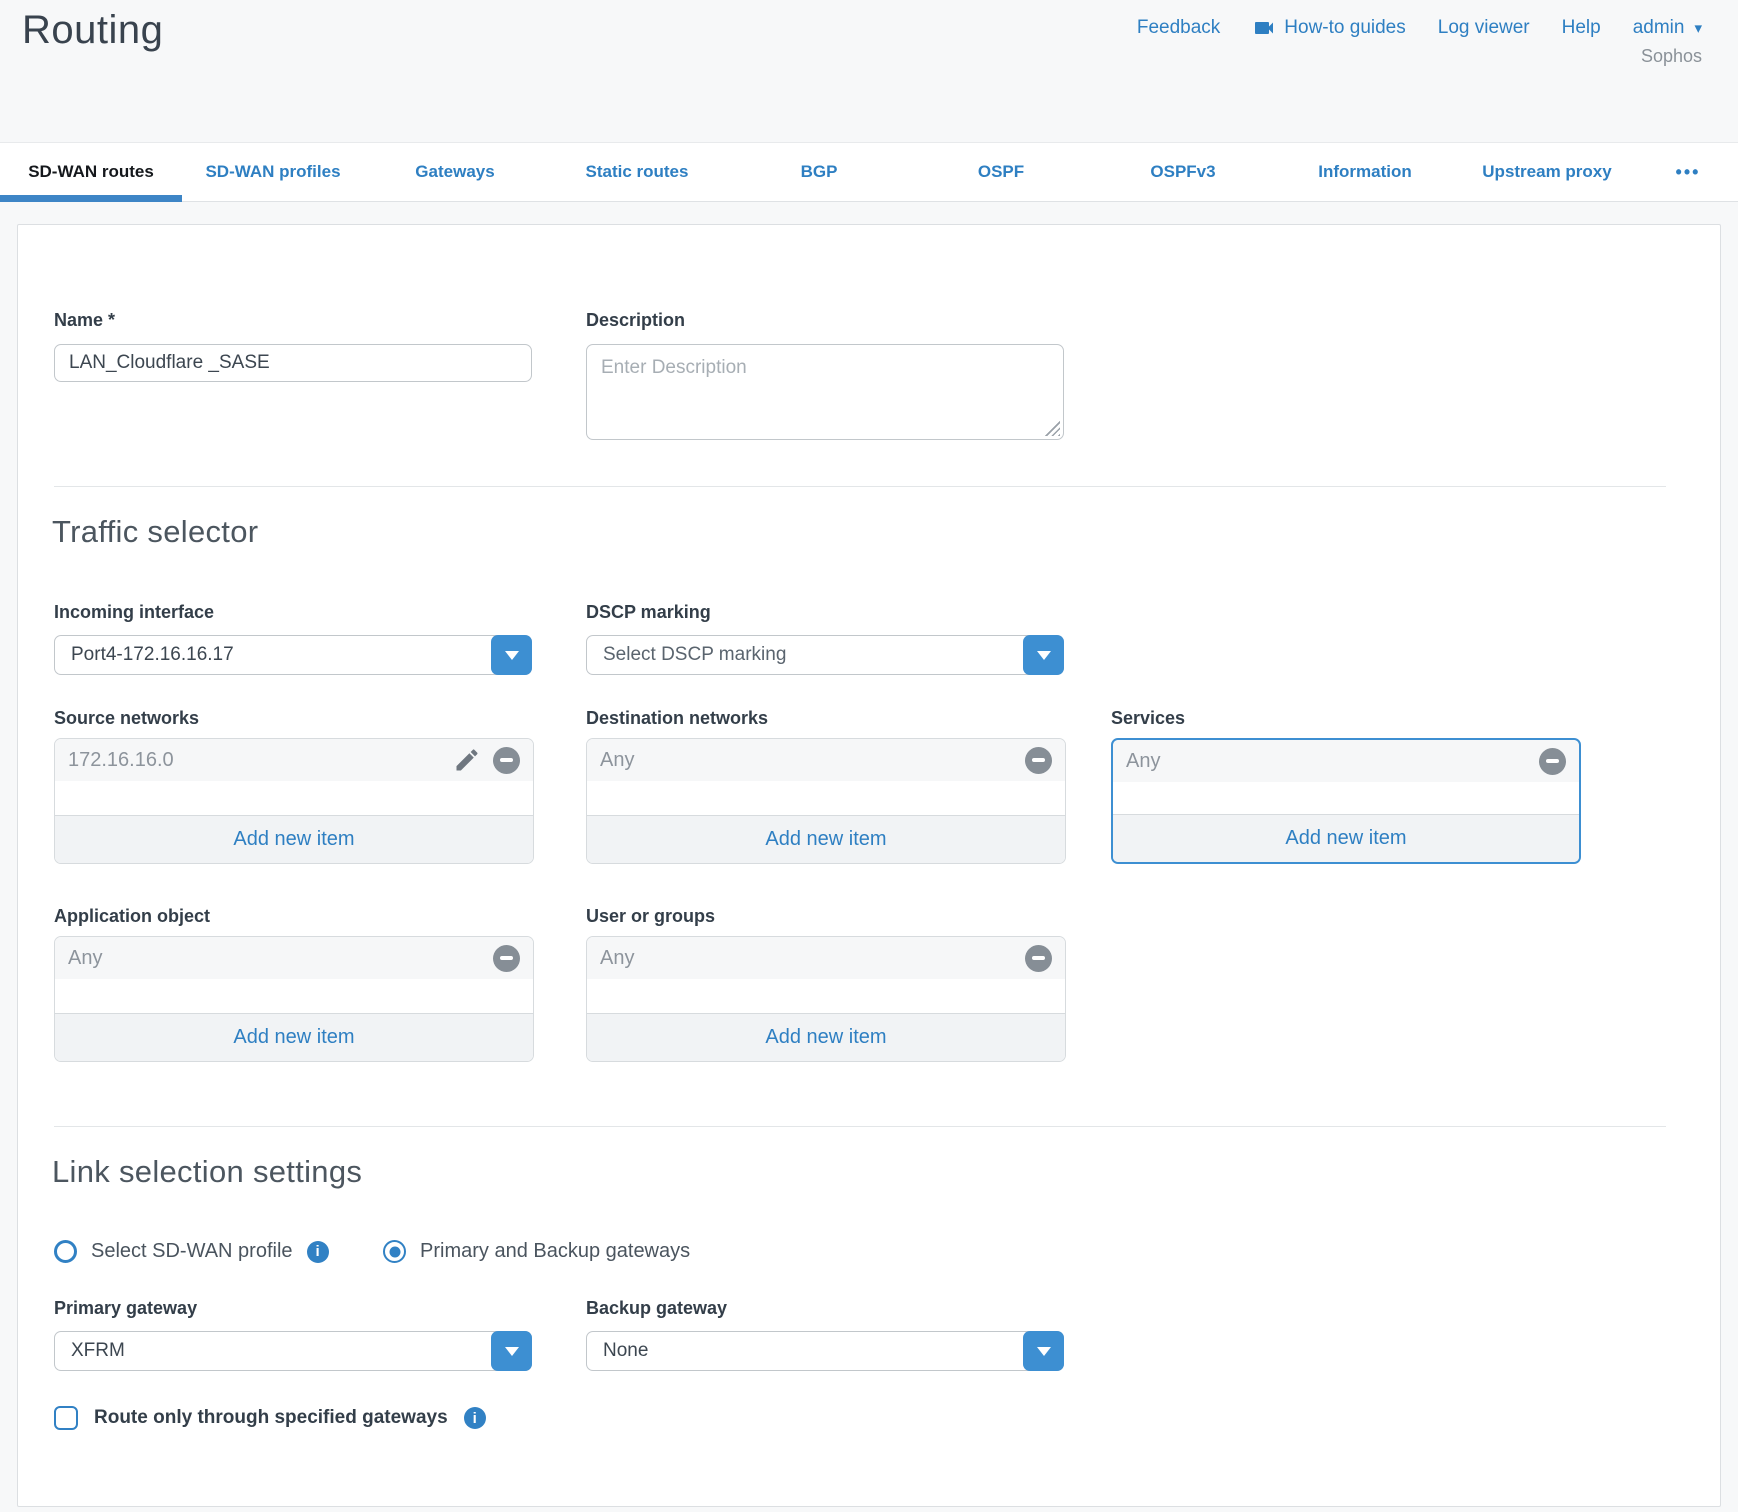  What do you see at coordinates (121, 759) in the screenshot?
I see `list-item-value: 172.16.16.0` at bounding box center [121, 759].